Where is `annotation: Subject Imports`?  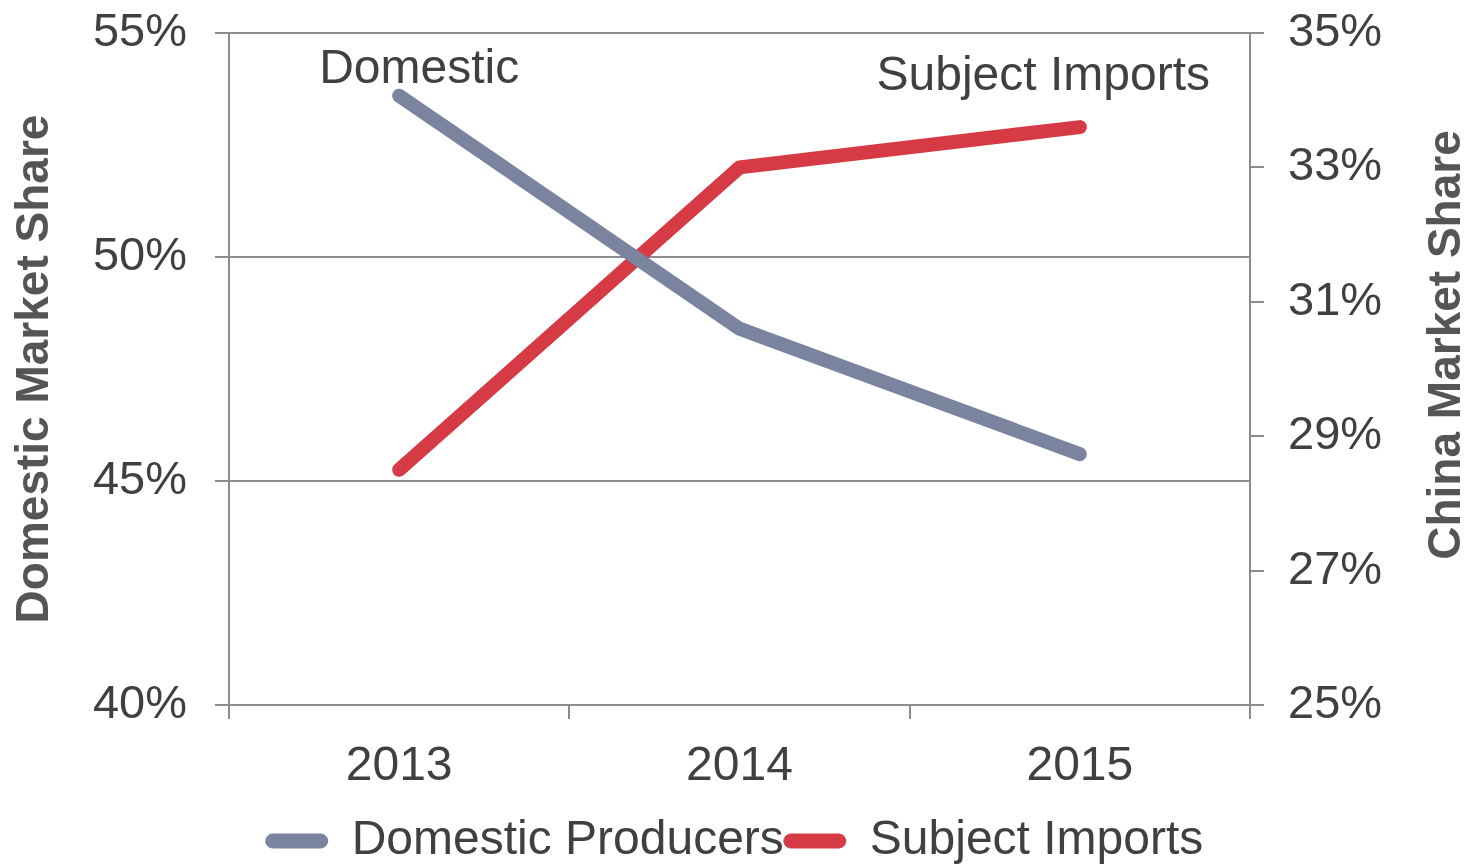
annotation: Subject Imports is located at coordinates (1043, 73).